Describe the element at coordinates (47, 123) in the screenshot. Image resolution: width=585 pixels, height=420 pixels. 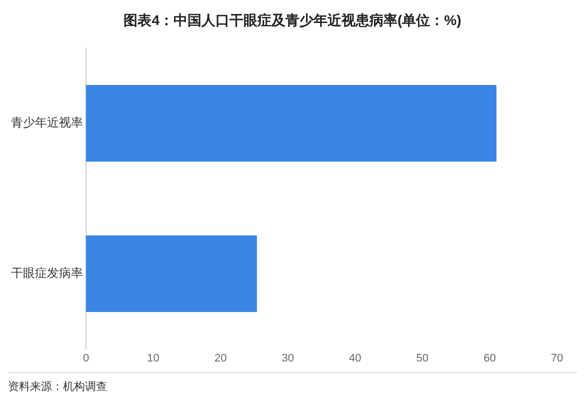
I see `y-tick-label: 青少年近视率` at that location.